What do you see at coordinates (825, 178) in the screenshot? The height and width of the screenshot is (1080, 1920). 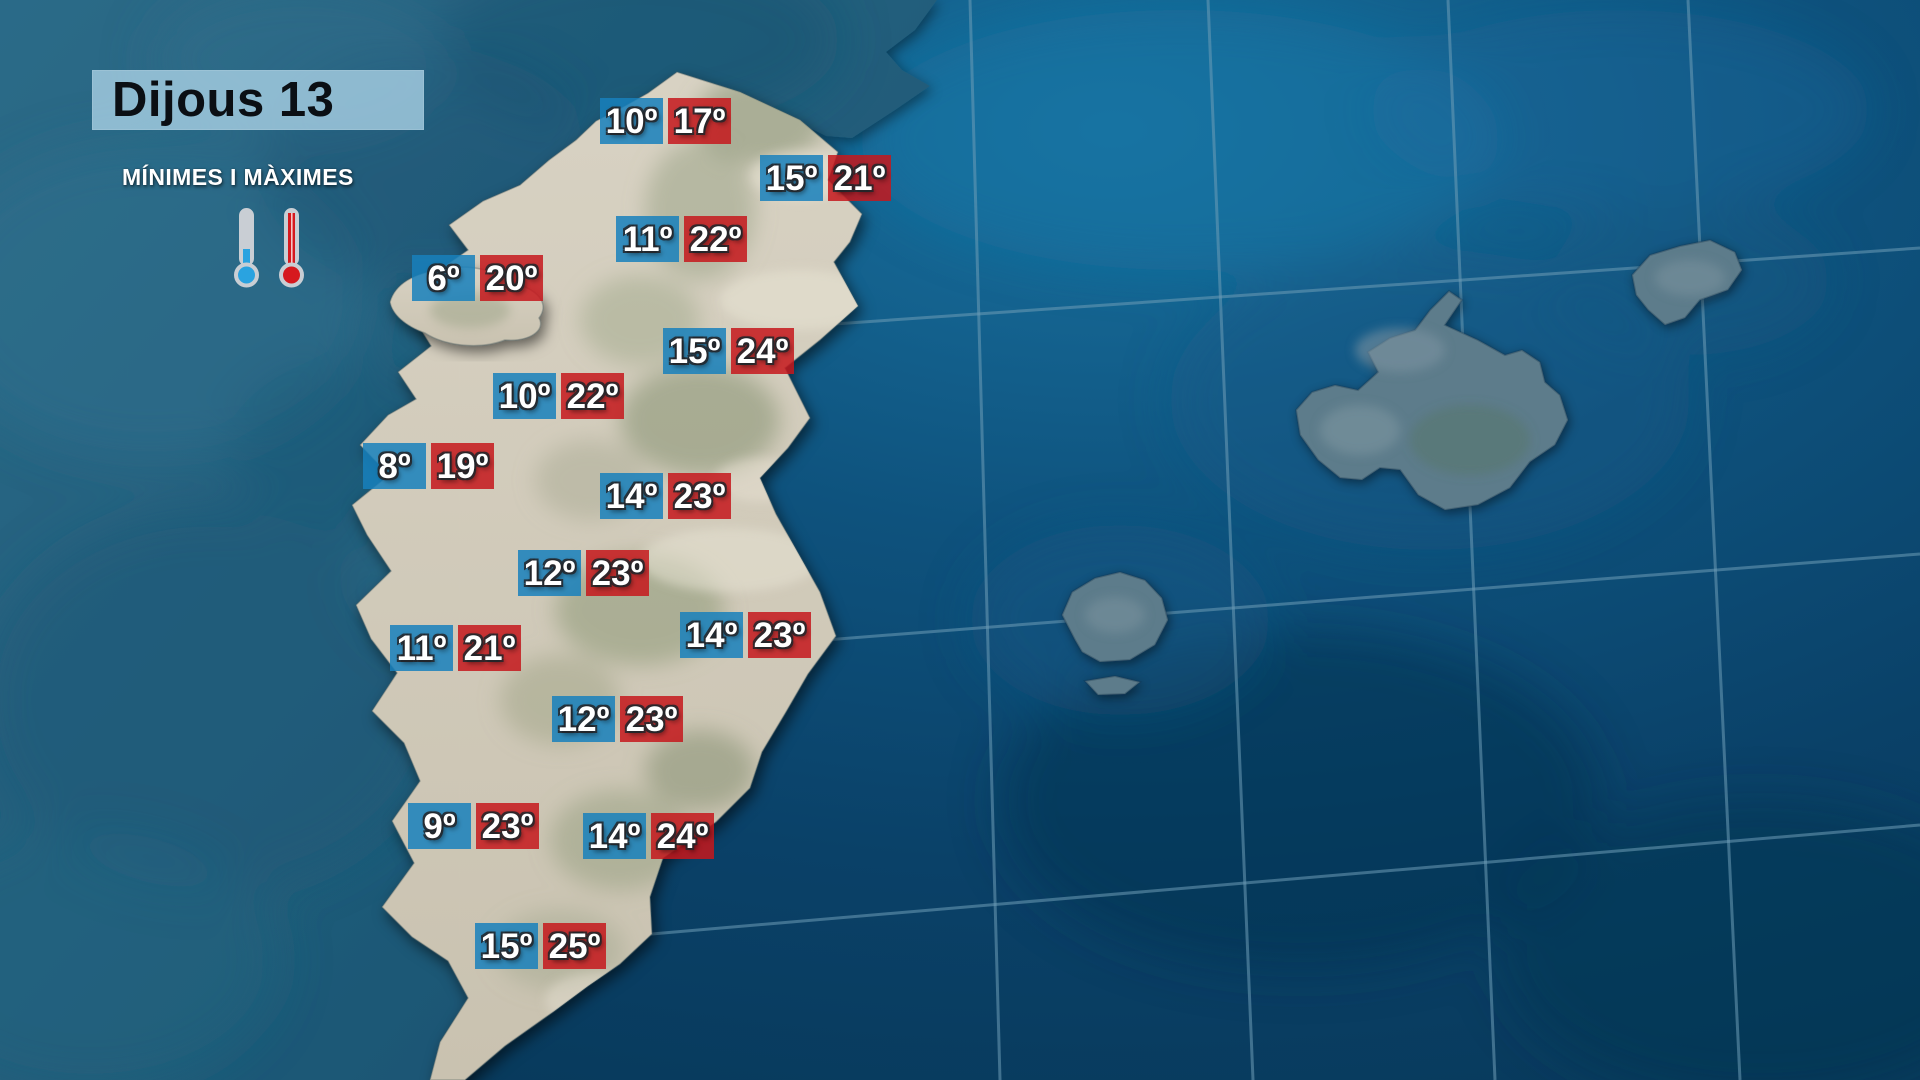 I see `temp-label: 15º 21º` at bounding box center [825, 178].